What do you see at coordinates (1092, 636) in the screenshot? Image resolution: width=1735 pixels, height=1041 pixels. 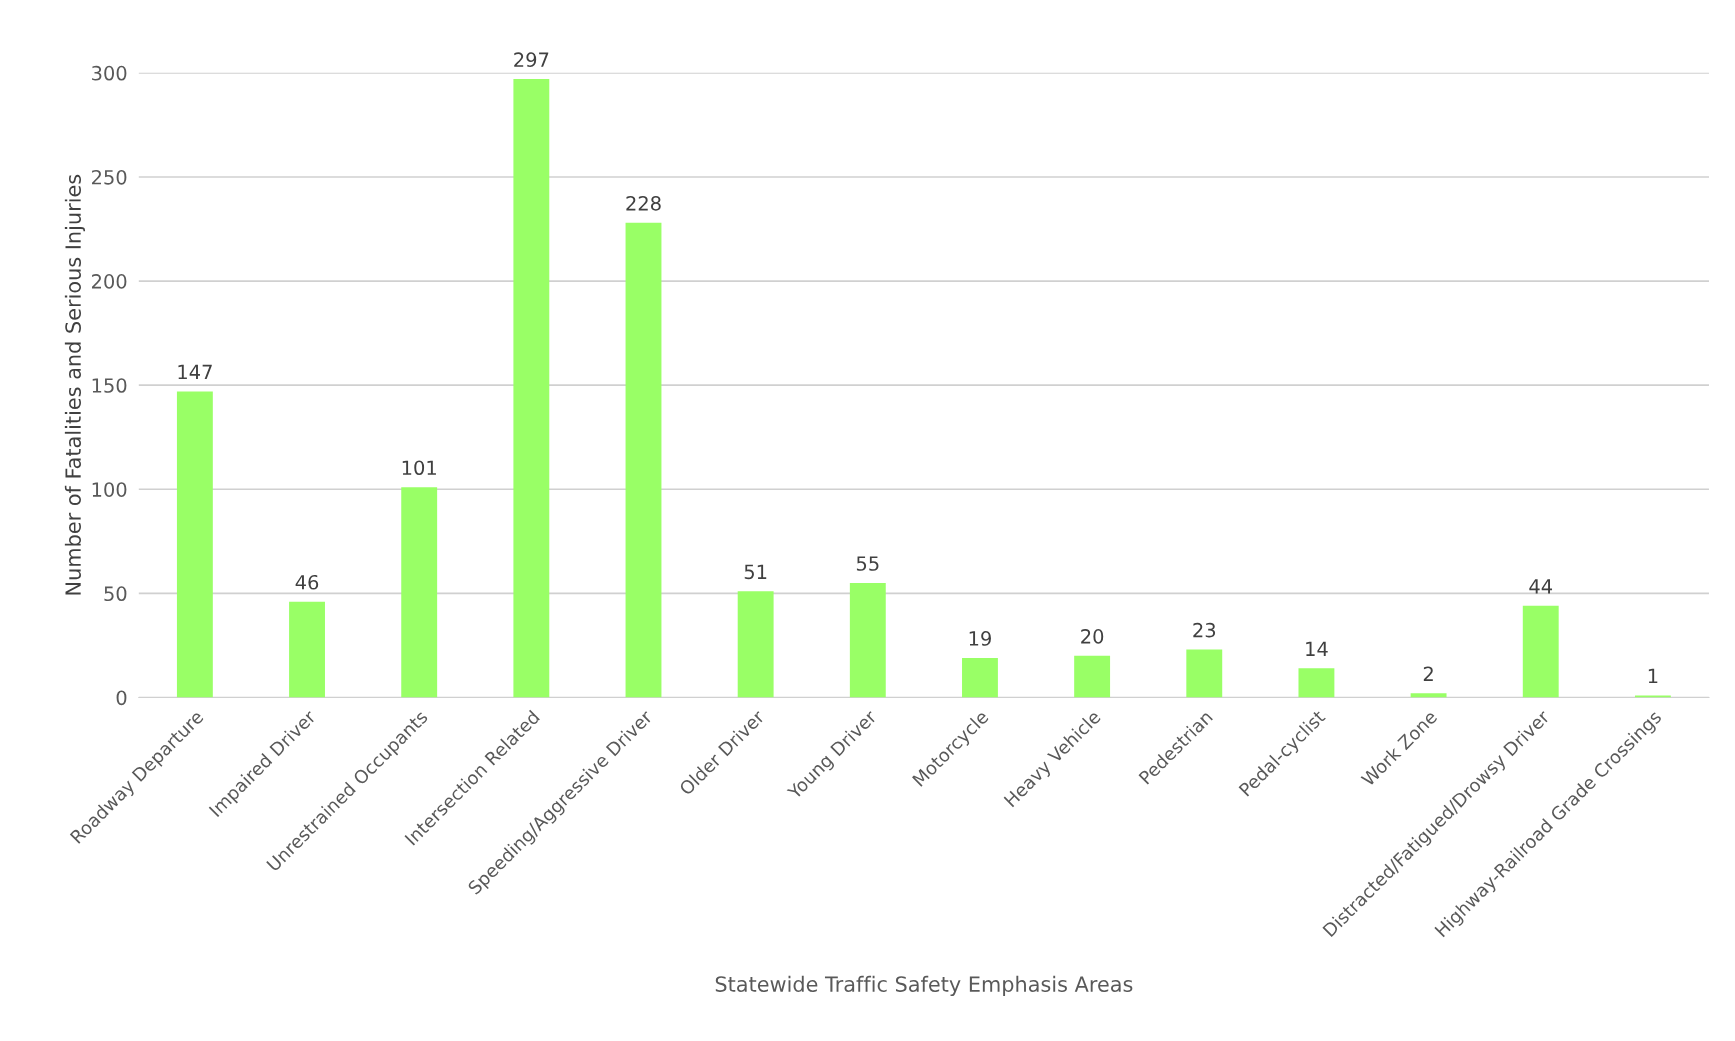 I see `data-label: 20` at bounding box center [1092, 636].